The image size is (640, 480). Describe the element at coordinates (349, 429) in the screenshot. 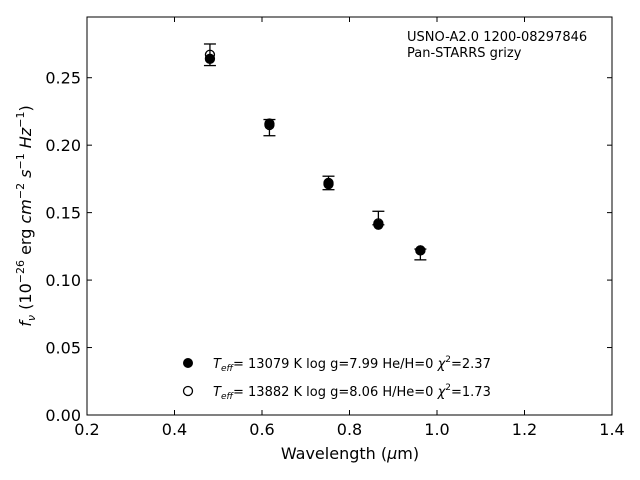

I see `x-tick-label: 0.8` at that location.